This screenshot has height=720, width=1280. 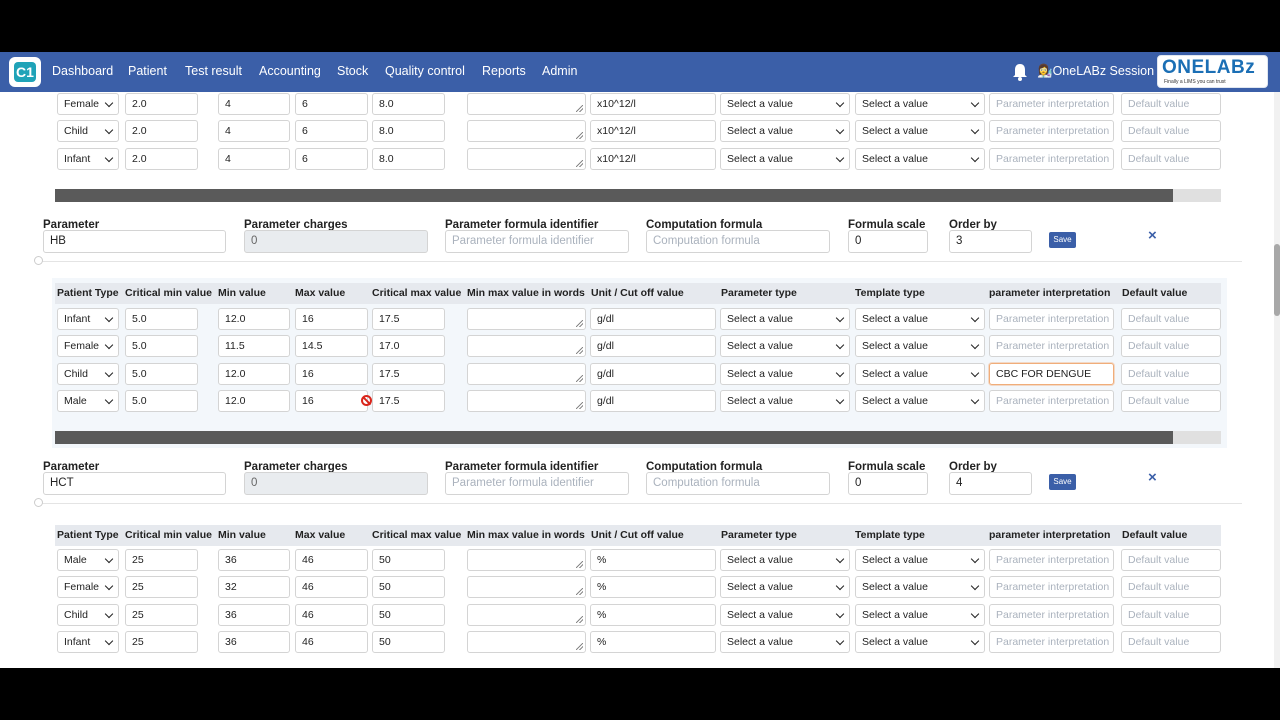 I want to click on bell-icon, so click(x=1020, y=72).